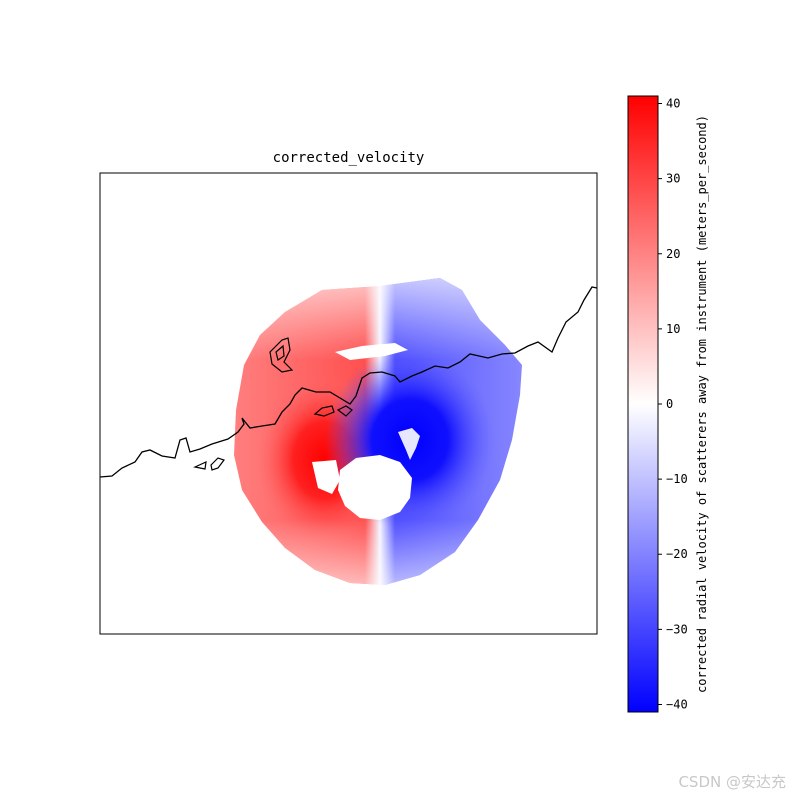 This screenshot has height=800, width=800. What do you see at coordinates (673, 329) in the screenshot?
I see `colorbar-tick-label: 10` at bounding box center [673, 329].